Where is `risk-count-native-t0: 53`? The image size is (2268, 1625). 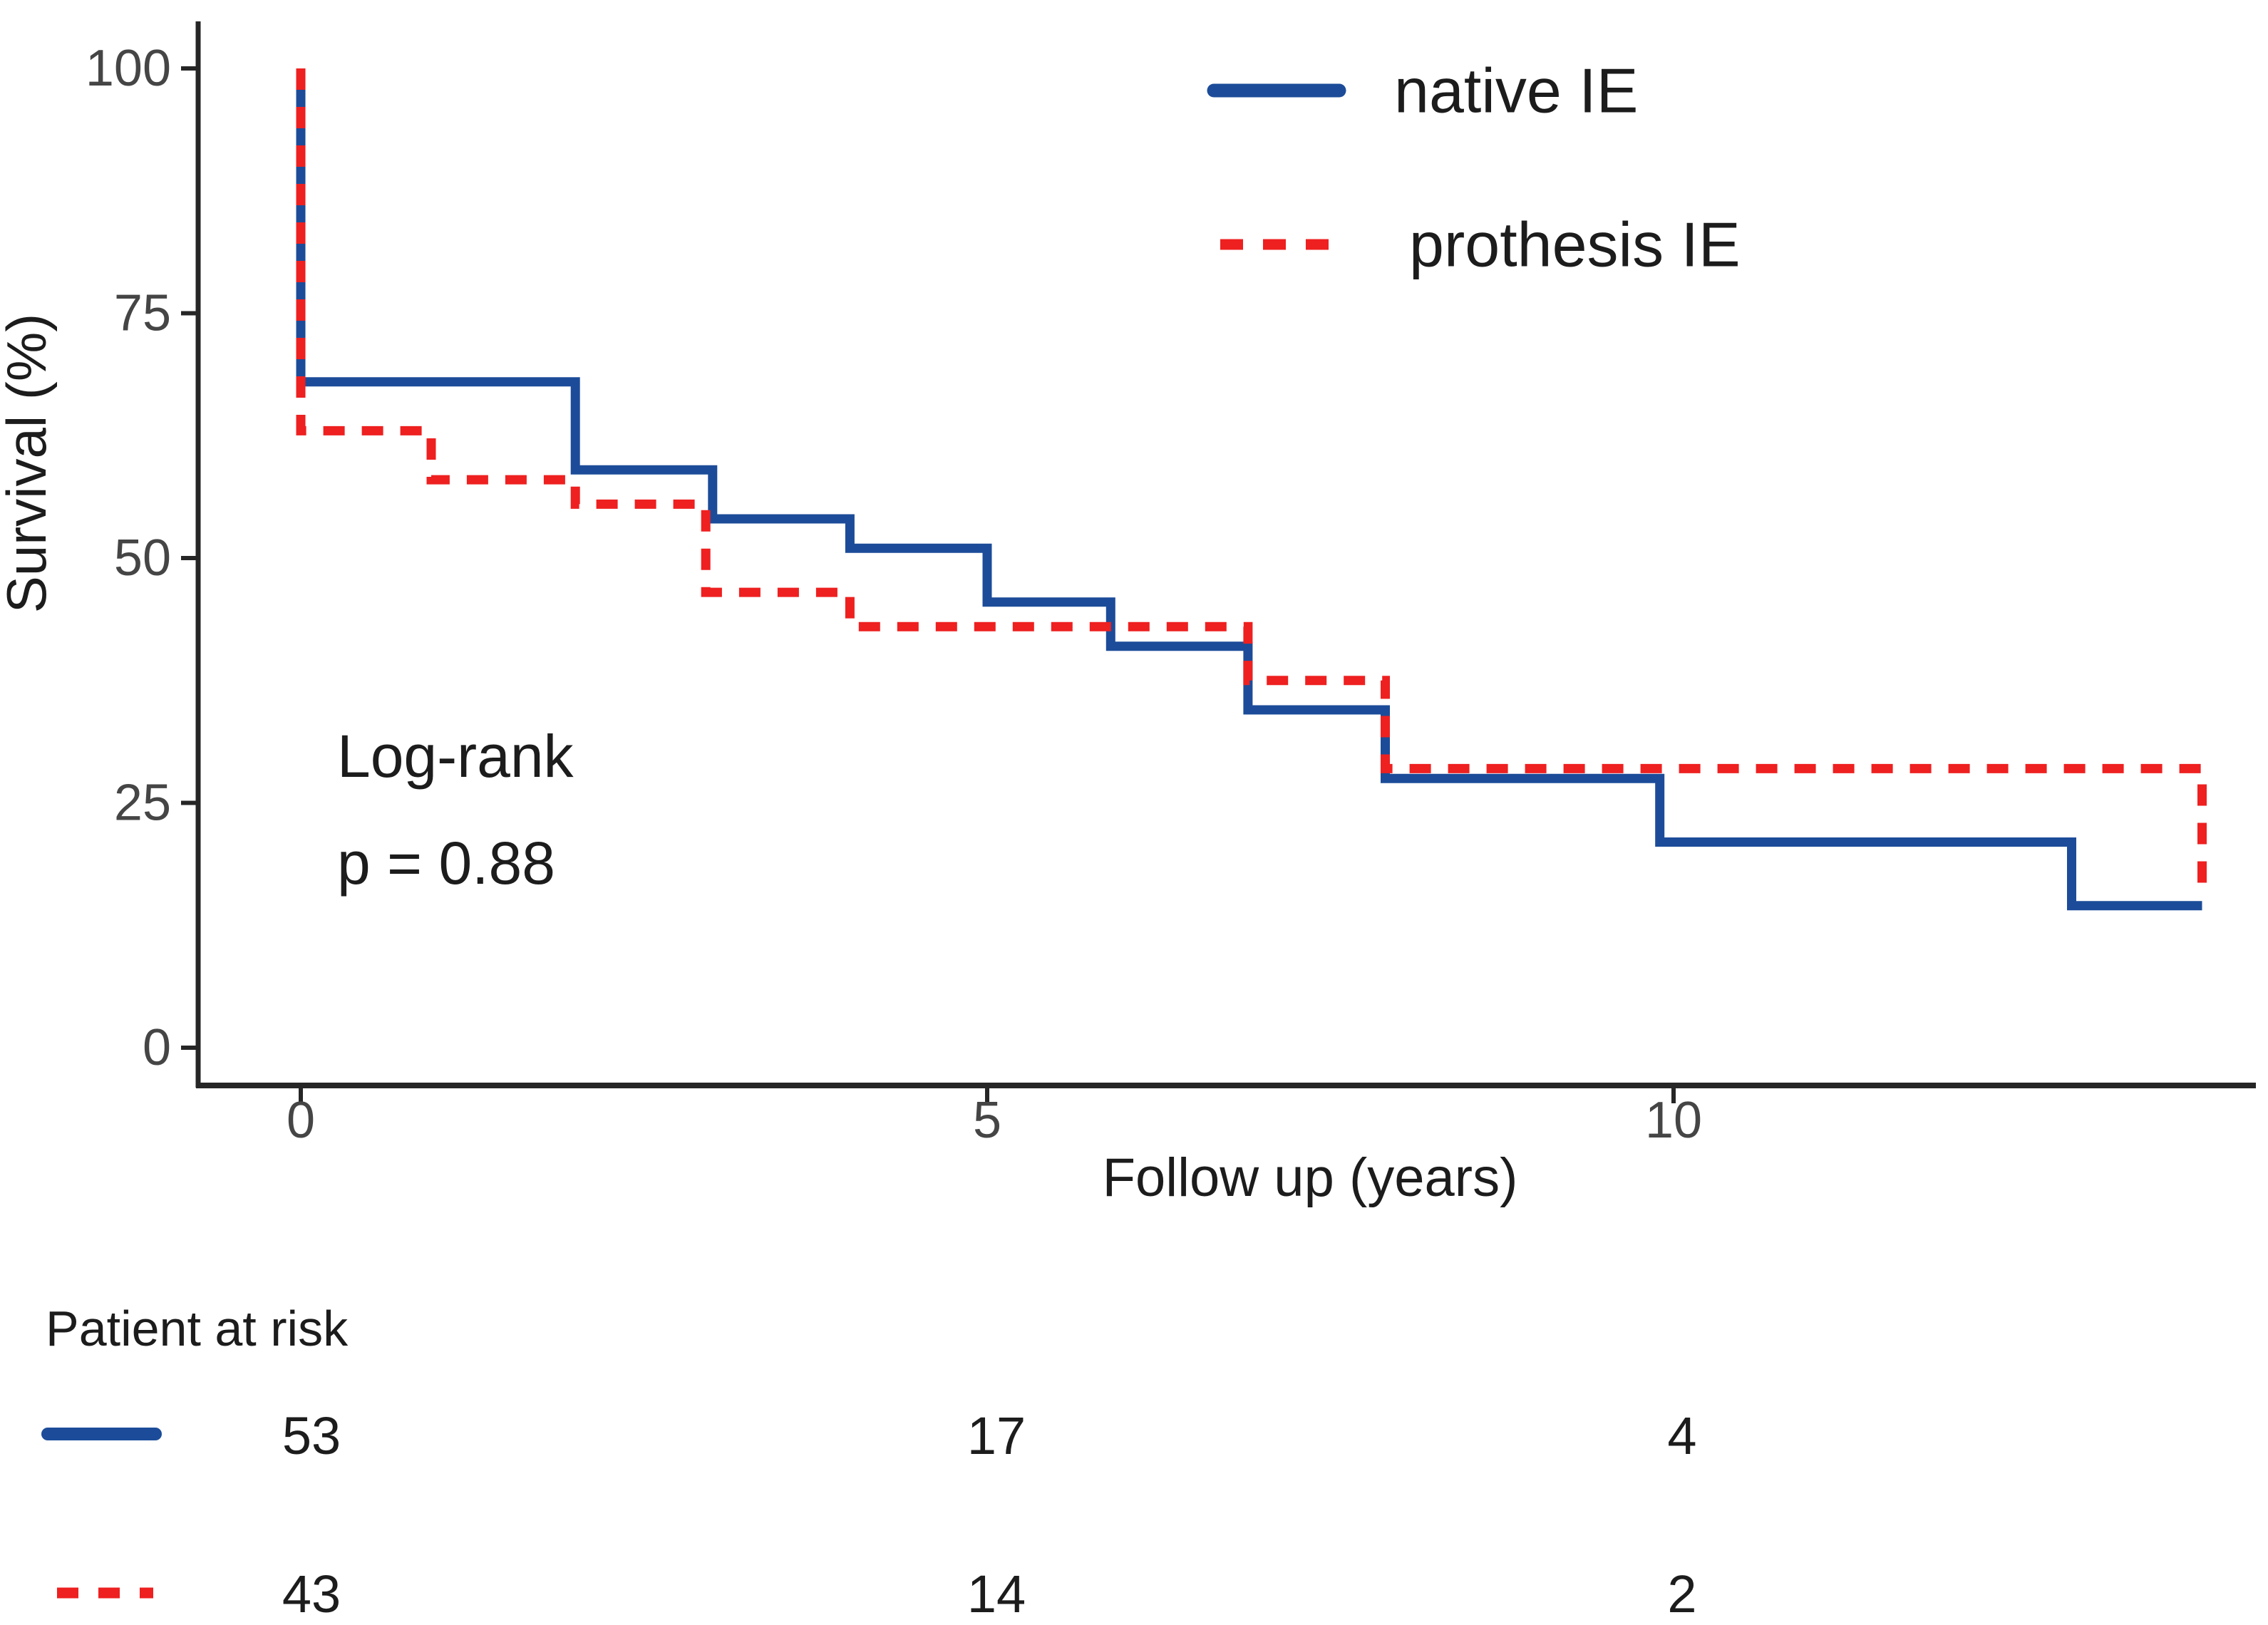
risk-count-native-t0: 53 is located at coordinates (311, 1435).